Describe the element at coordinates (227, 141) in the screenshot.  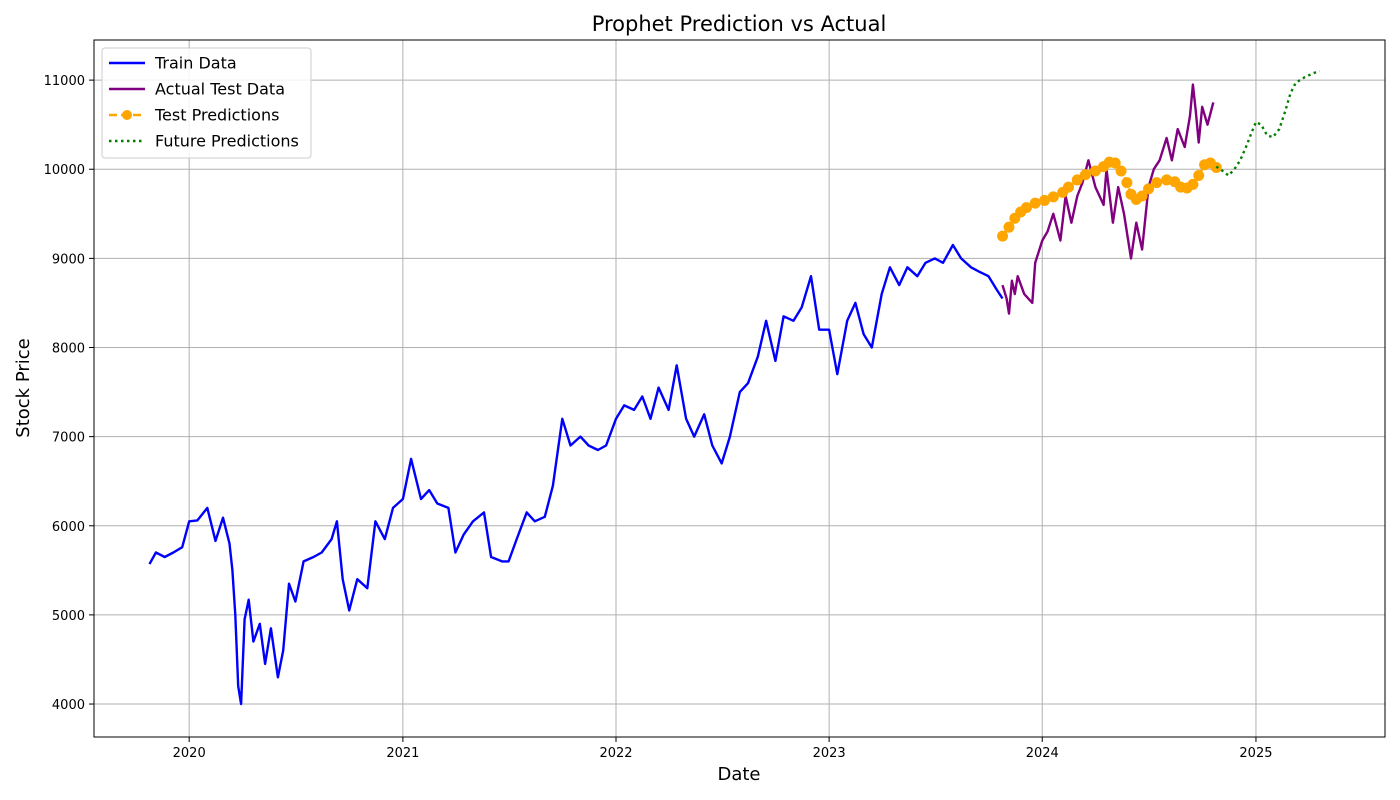
I see `legend-label: Future Predictions` at that location.